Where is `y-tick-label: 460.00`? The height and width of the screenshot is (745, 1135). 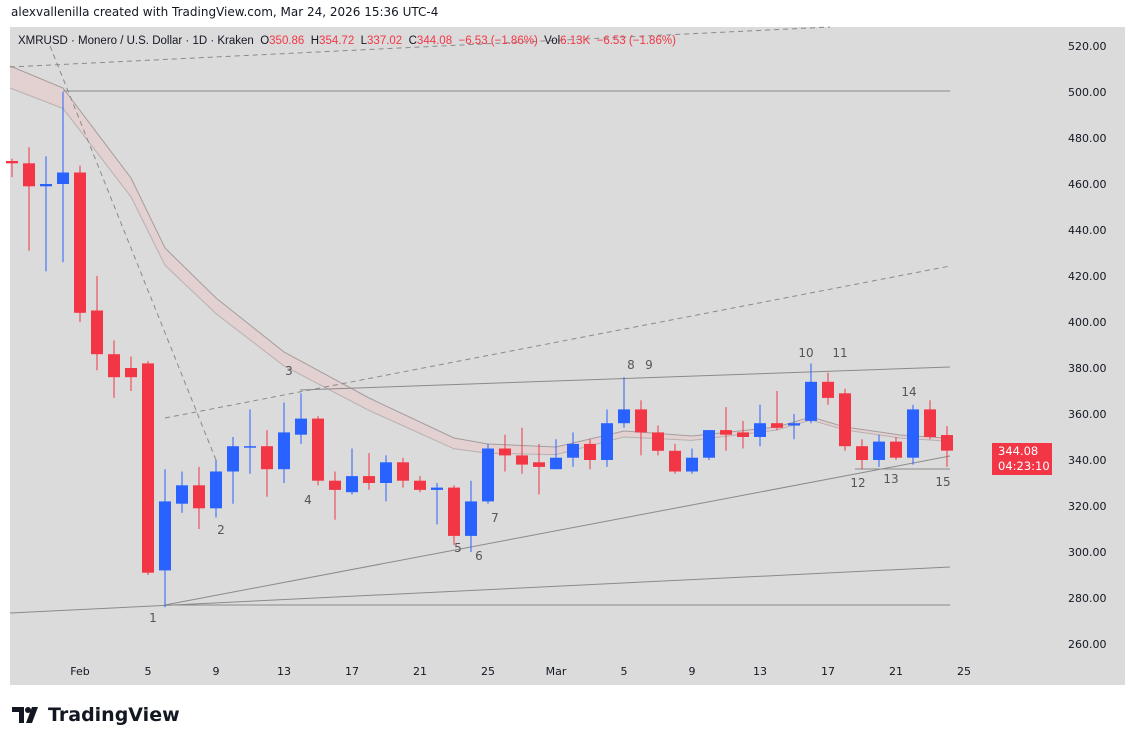
y-tick-label: 460.00 is located at coordinates (1087, 184).